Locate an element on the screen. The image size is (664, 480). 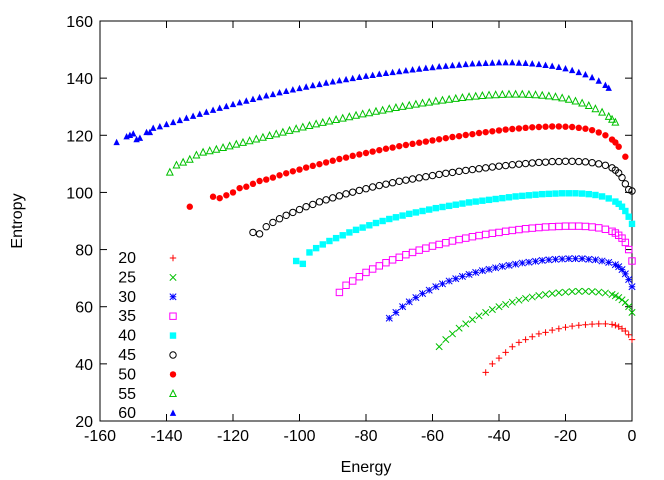
legend-label: 30 is located at coordinates (127, 297).